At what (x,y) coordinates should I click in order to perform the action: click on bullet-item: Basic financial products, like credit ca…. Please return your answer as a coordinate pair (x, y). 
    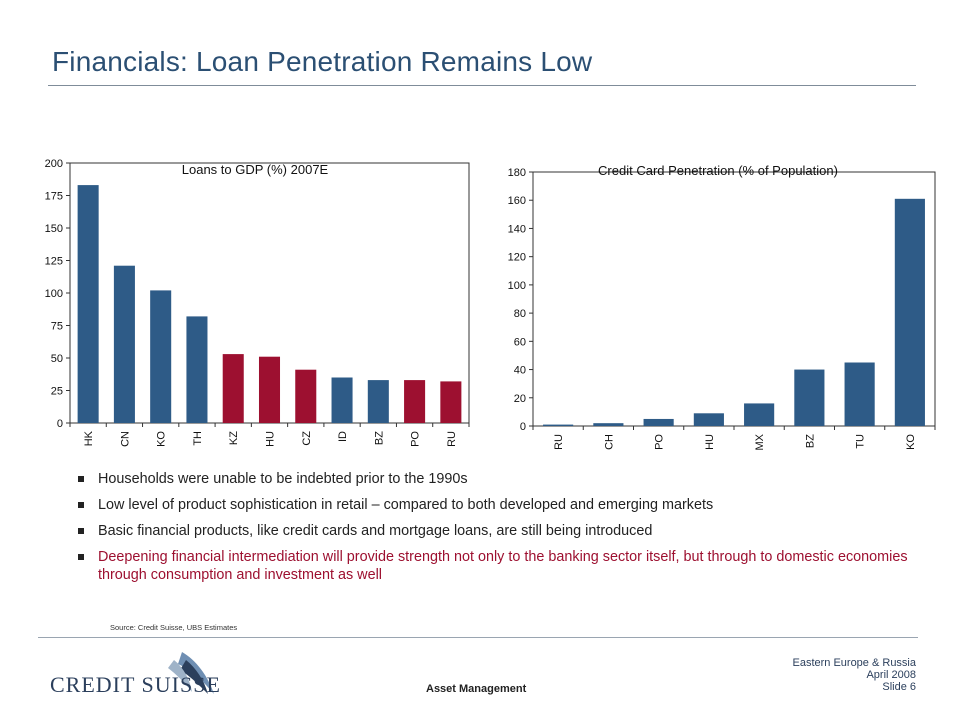
    Looking at the image, I should click on (501, 531).